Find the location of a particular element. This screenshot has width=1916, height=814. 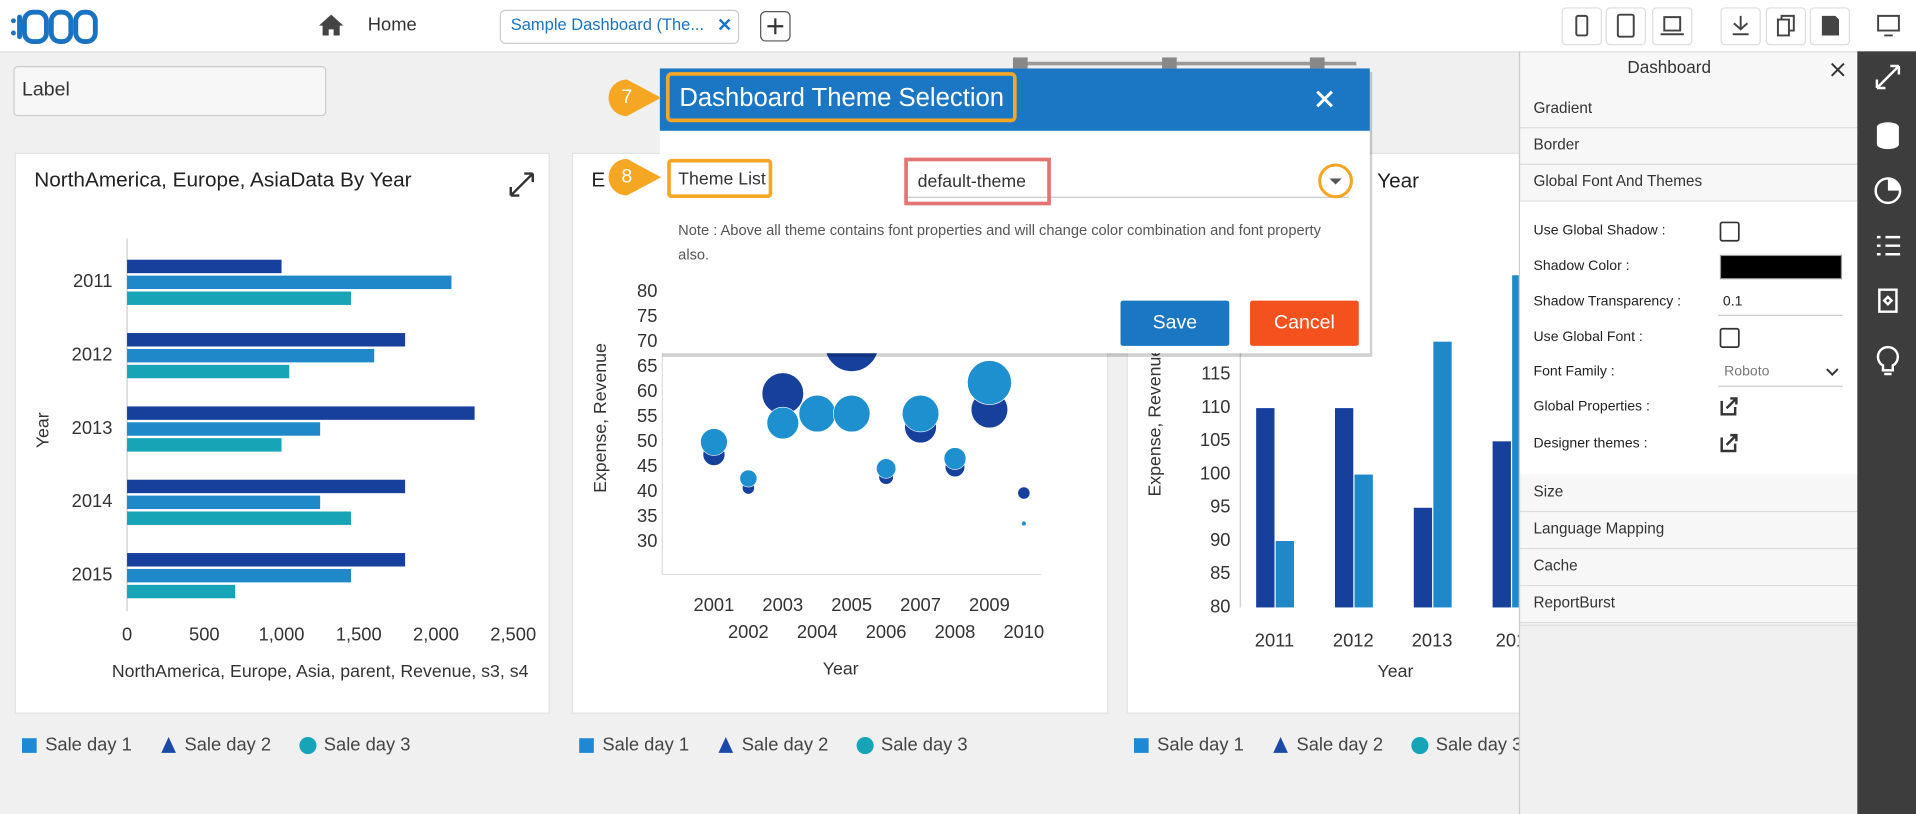

tab is located at coordinates (619, 26).